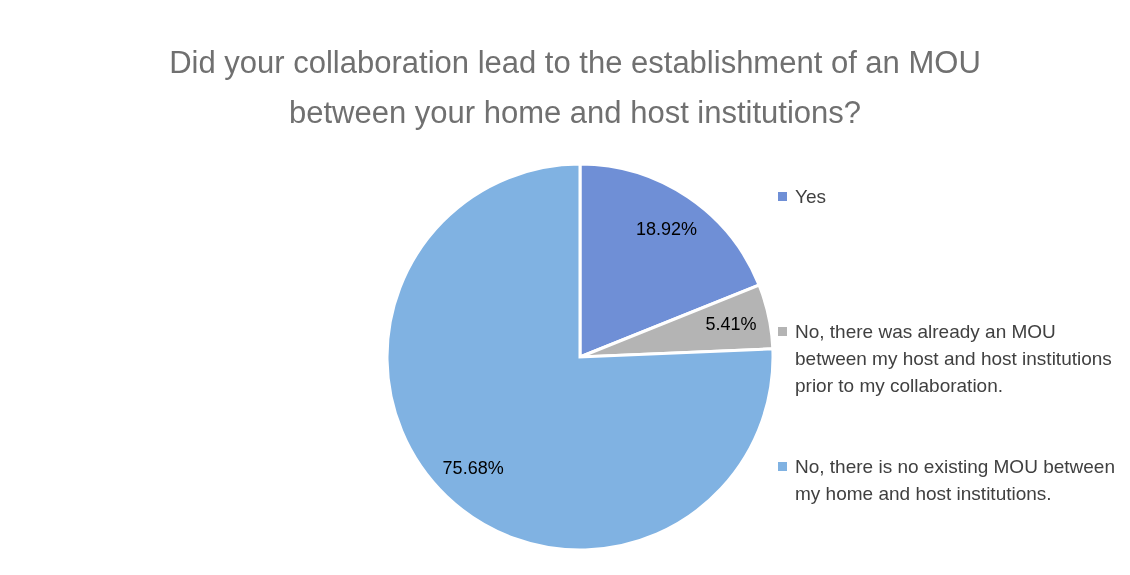 Image resolution: width=1130 pixels, height=575 pixels. Describe the element at coordinates (810, 197) in the screenshot. I see `legend-label: Yes` at that location.